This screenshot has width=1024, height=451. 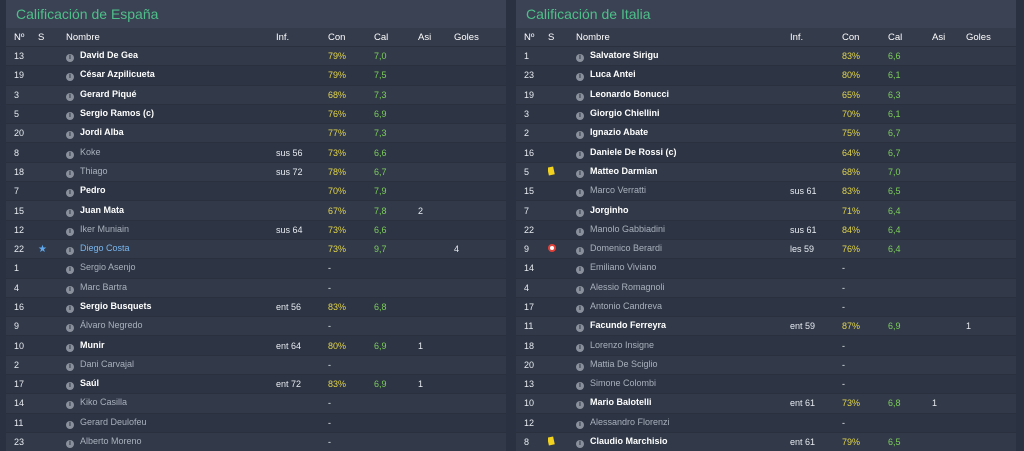 What do you see at coordinates (102, 210) in the screenshot?
I see `player-name: Juan Mata` at bounding box center [102, 210].